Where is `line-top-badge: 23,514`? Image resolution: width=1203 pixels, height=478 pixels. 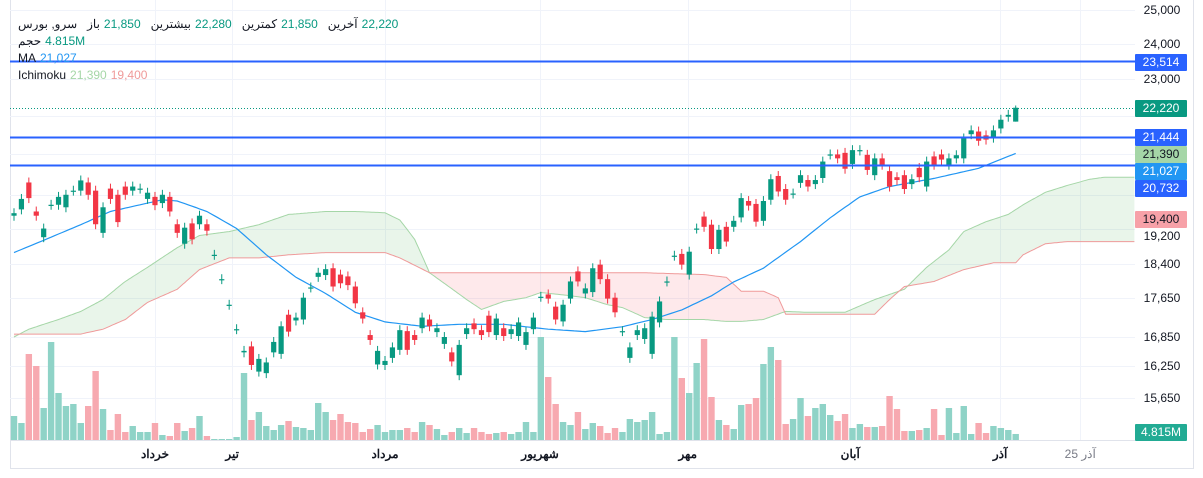
line-top-badge: 23,514 is located at coordinates (1161, 62).